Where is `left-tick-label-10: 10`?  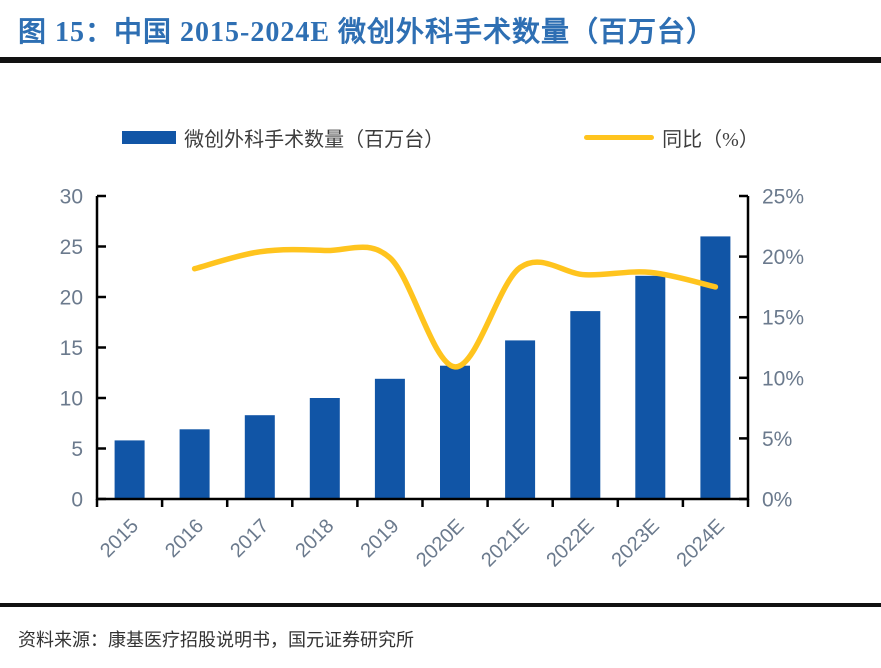 left-tick-label-10: 10 is located at coordinates (71, 399).